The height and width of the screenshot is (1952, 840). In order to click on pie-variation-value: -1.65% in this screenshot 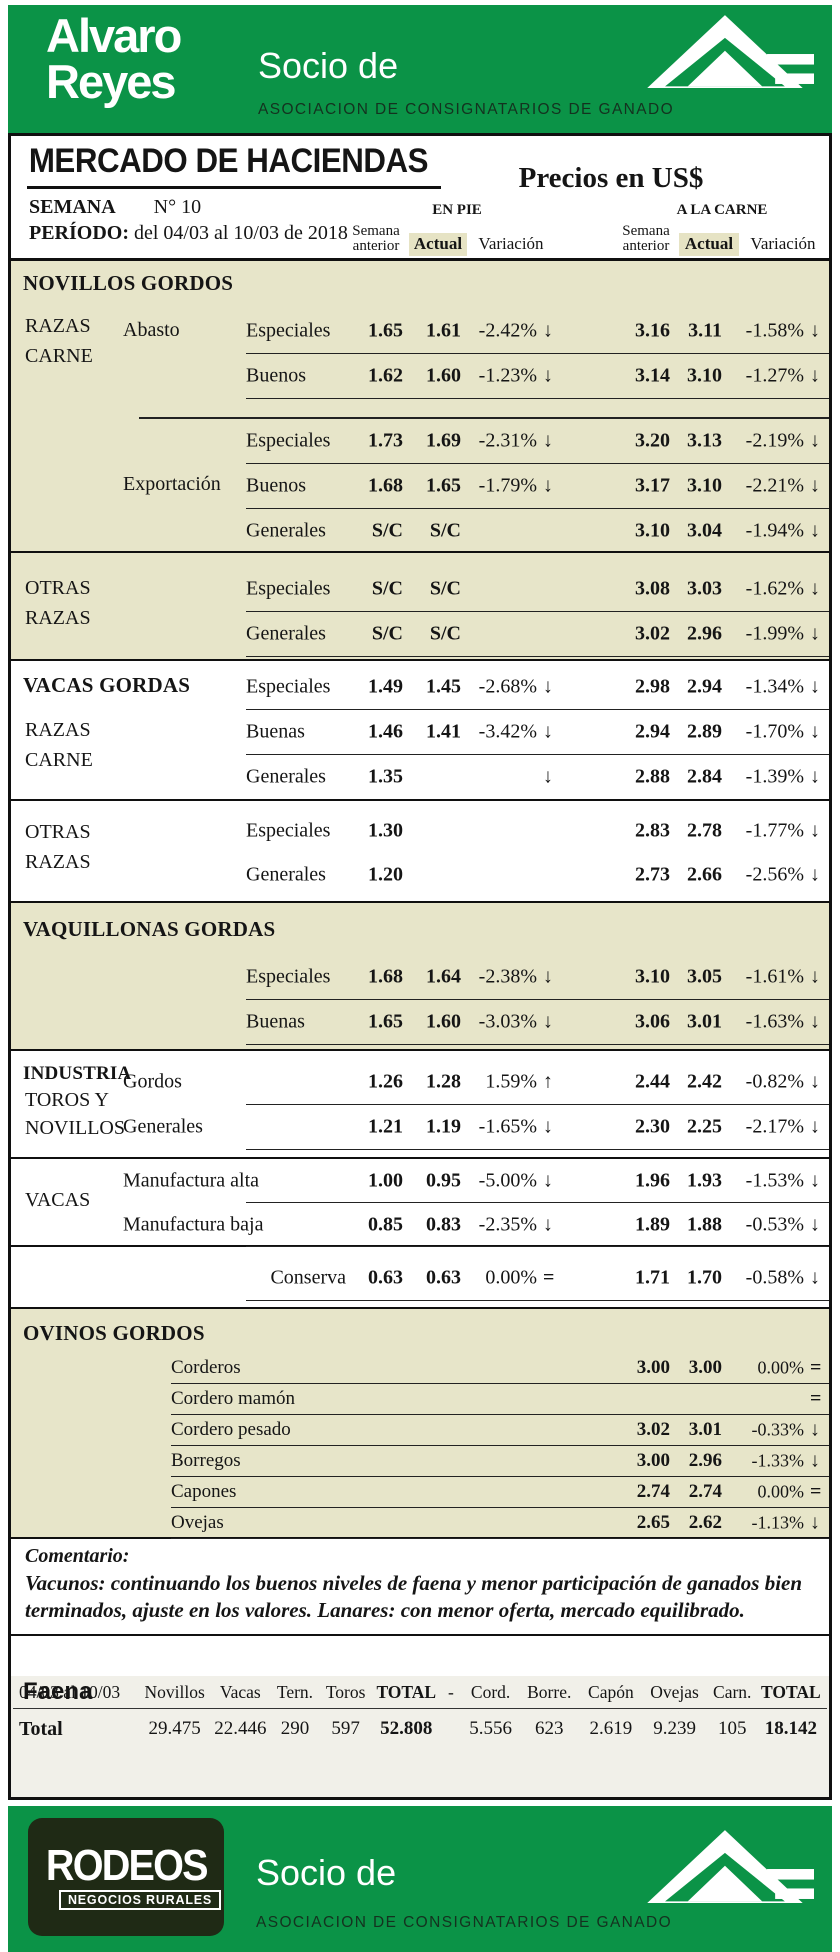, I will do `click(507, 1126)`.